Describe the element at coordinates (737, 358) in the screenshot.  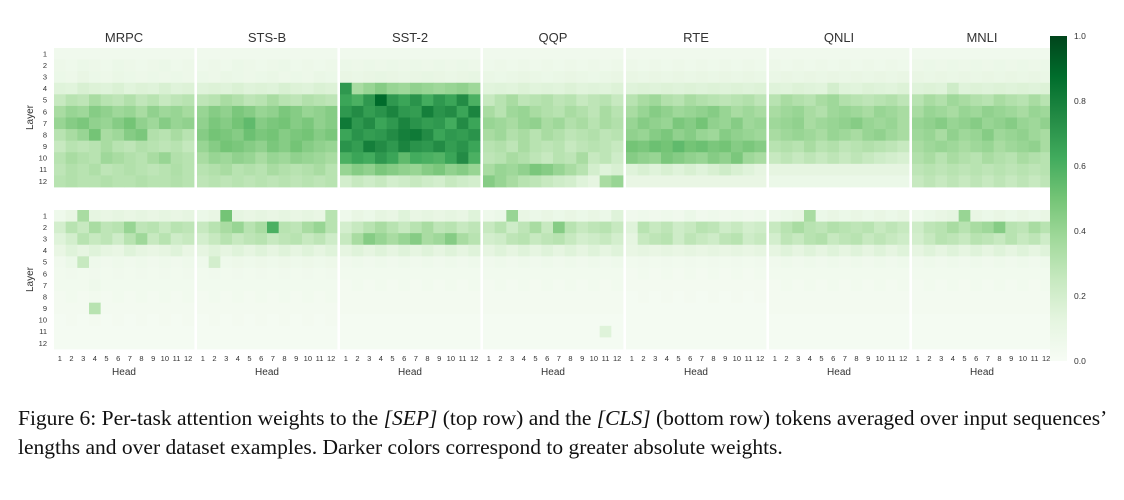
I see `x-tick-label: 10` at that location.